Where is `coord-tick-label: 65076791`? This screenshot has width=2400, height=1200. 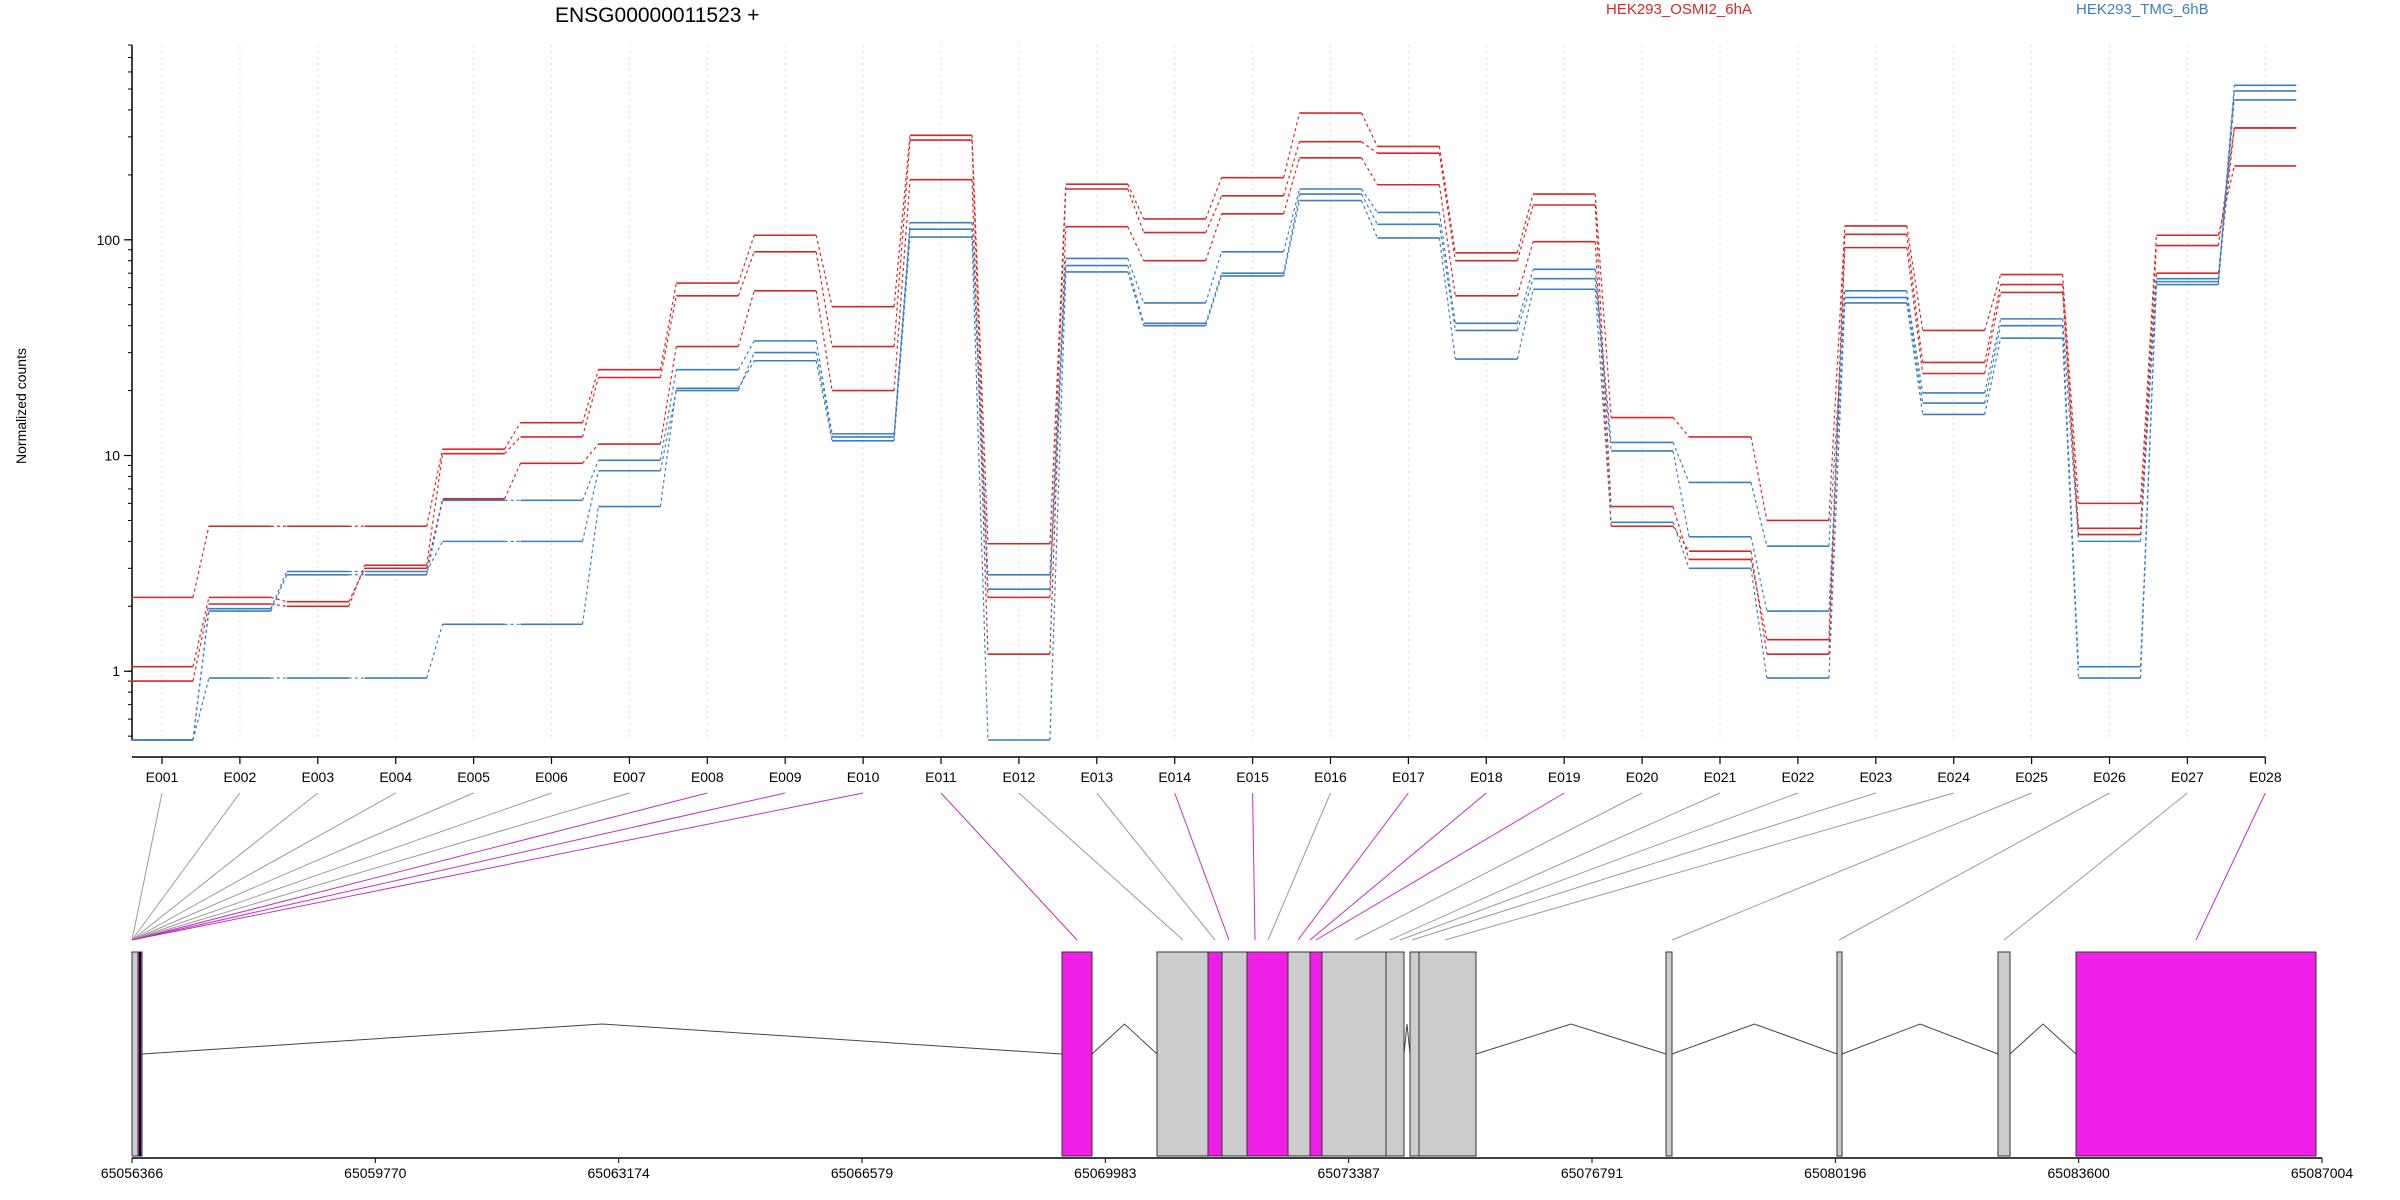
coord-tick-label: 65076791 is located at coordinates (1592, 1173).